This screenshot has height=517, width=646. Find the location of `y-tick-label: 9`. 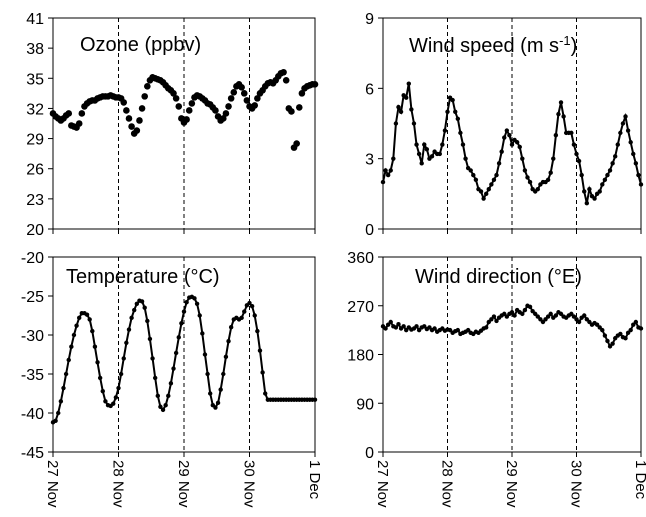

y-tick-label: 9 is located at coordinates (369, 19).